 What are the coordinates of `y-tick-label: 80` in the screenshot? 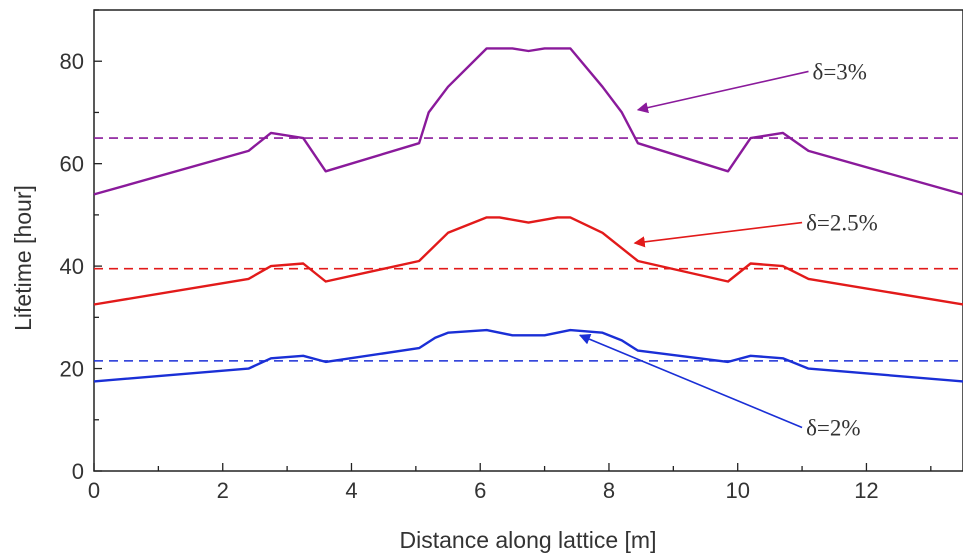 It's located at (72, 61).